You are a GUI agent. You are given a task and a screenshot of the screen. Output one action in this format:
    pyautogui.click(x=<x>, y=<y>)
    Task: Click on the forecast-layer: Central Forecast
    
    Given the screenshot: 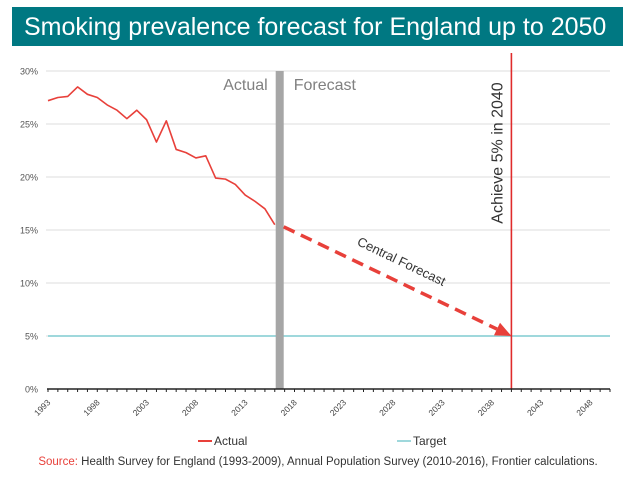 What is the action you would take?
    pyautogui.click(x=397, y=280)
    